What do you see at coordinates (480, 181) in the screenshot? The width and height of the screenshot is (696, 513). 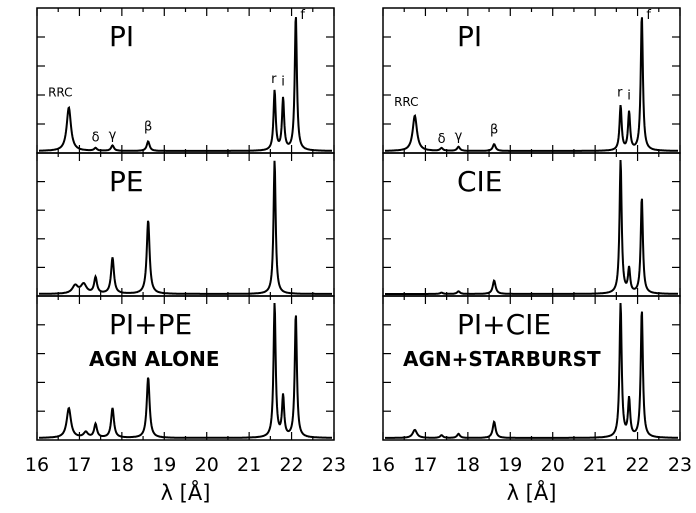 I see `panel-label: CIE` at bounding box center [480, 181].